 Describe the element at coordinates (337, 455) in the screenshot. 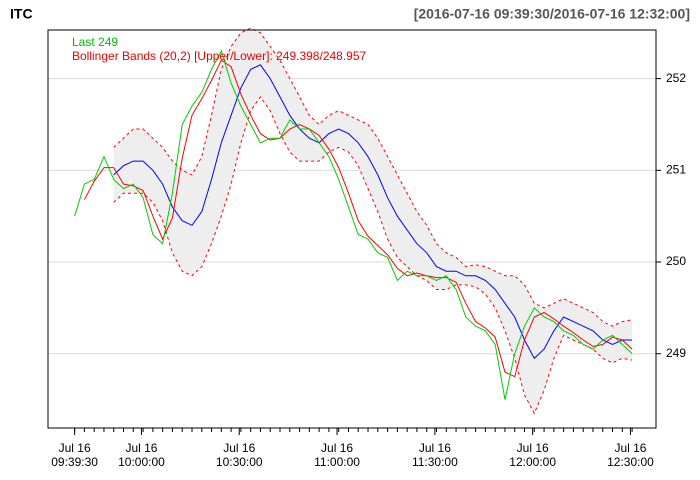

I see `x-tick-label: Jul 16 11:00:00` at that location.